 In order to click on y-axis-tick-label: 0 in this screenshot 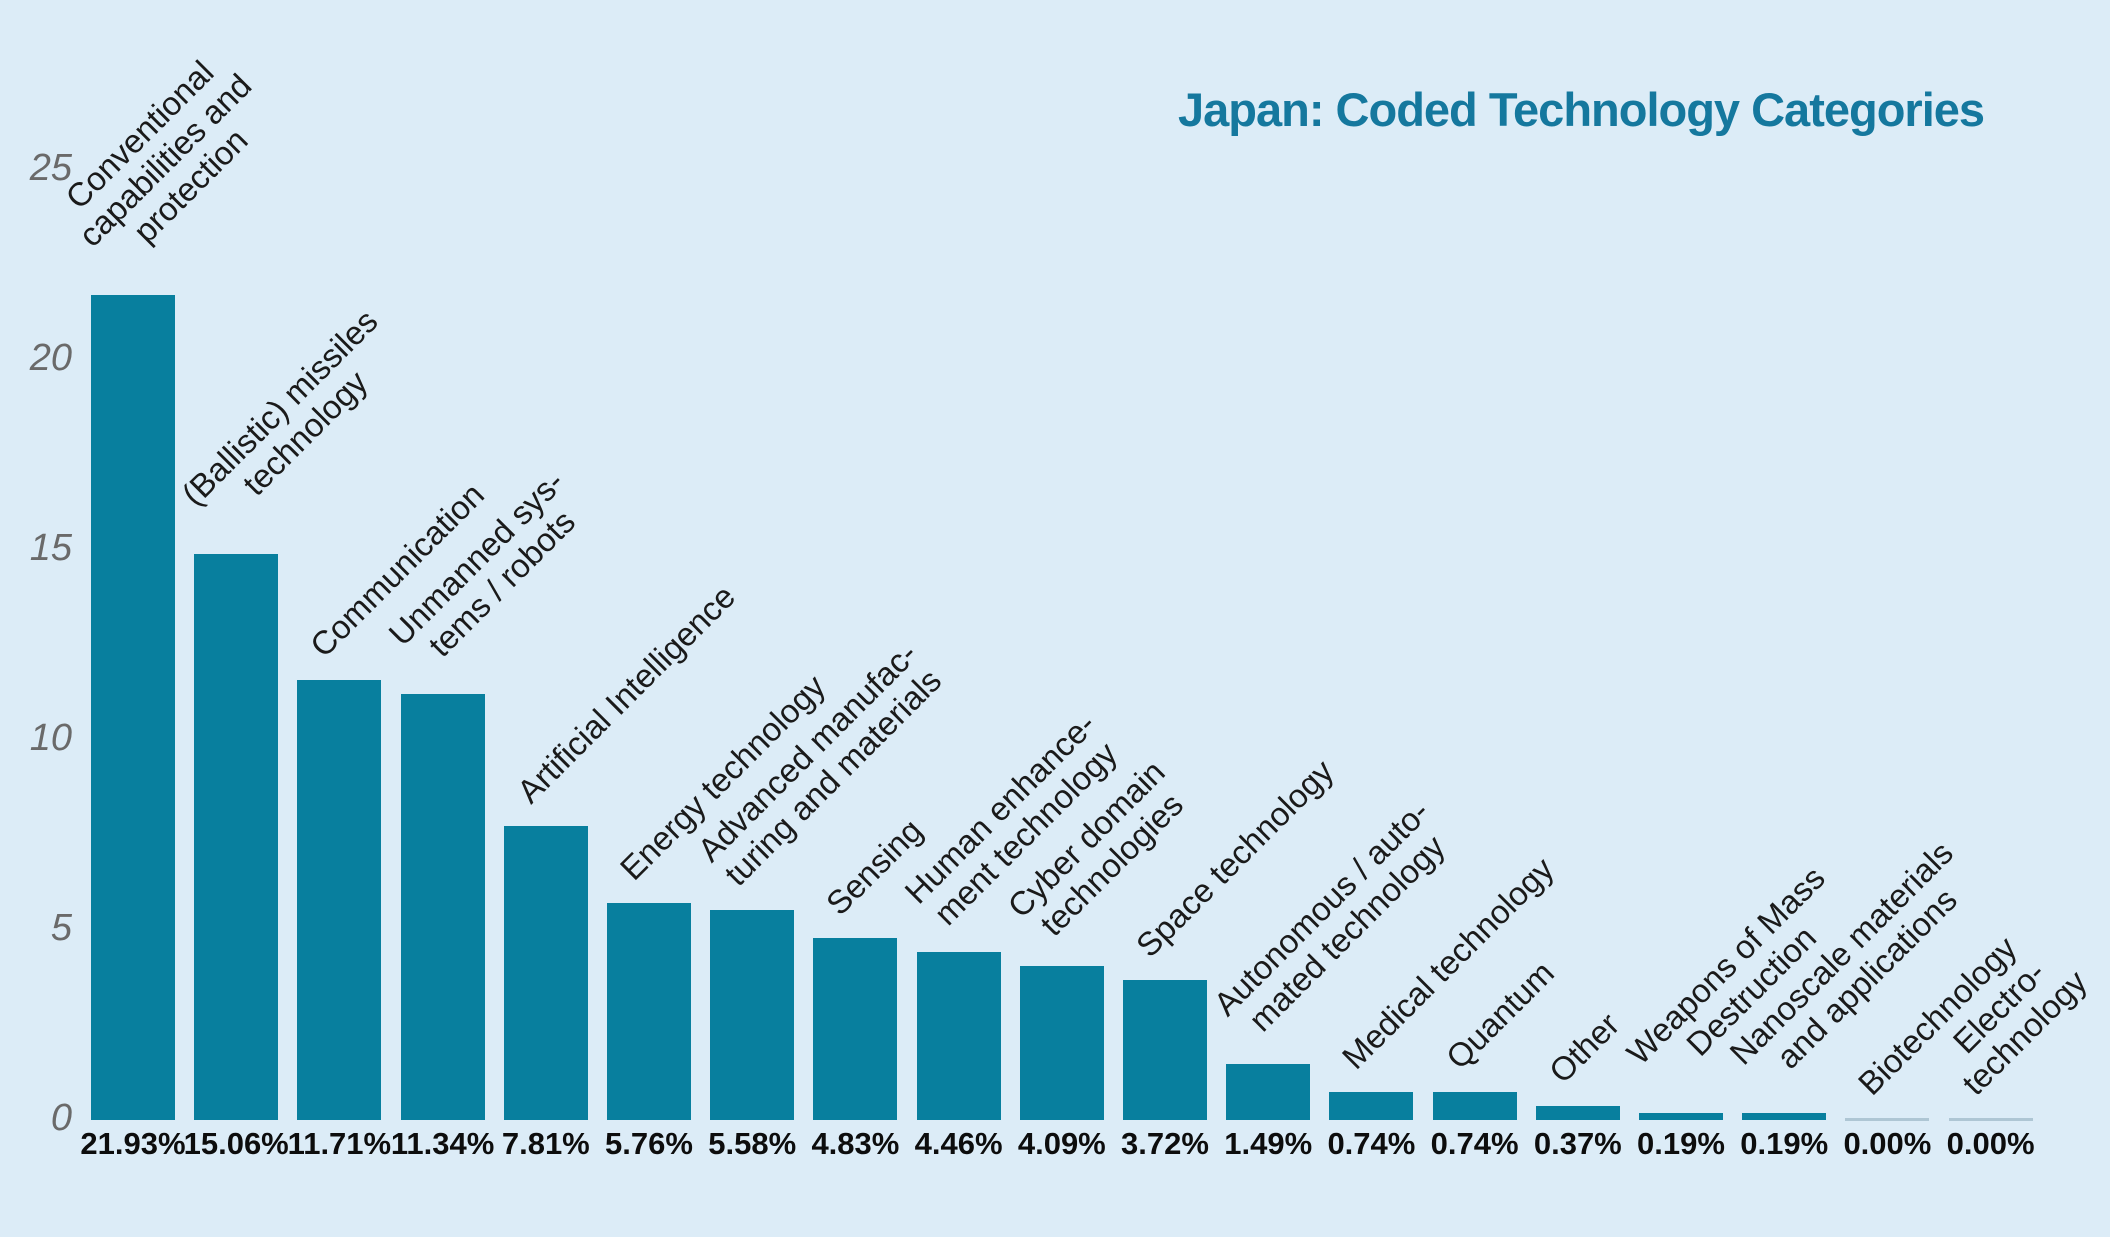, I will do `click(61, 1118)`.